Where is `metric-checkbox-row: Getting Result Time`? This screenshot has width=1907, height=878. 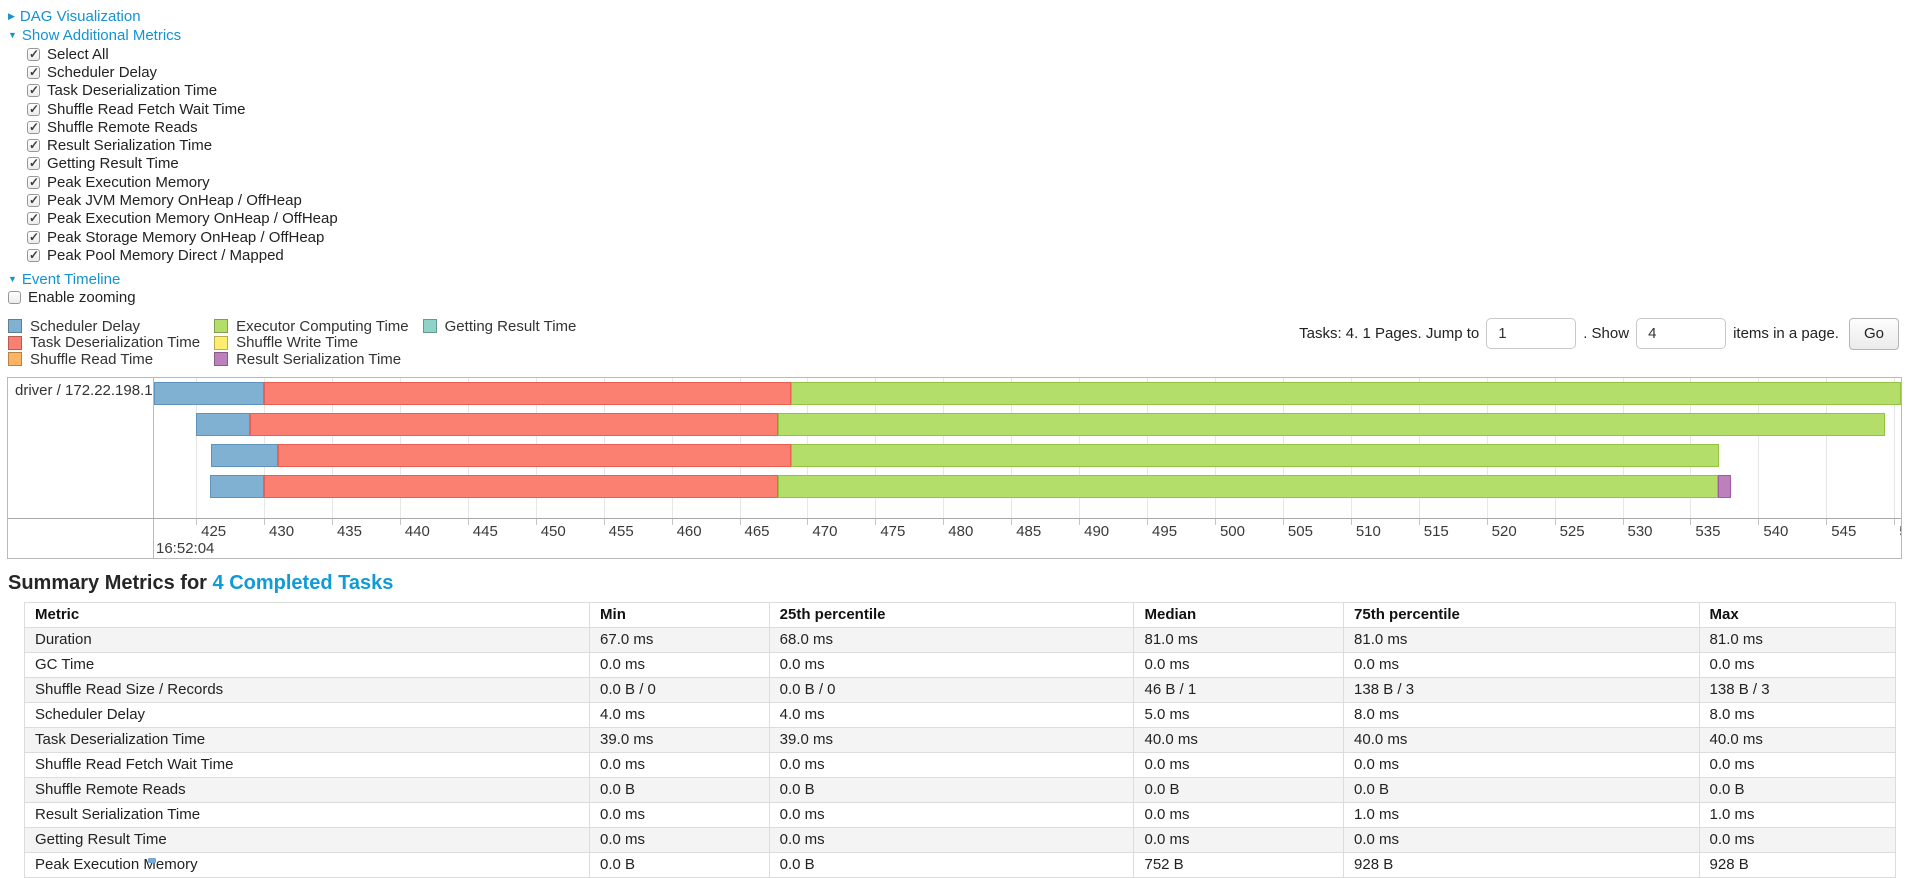 metric-checkbox-row: Getting Result Time is located at coordinates (963, 164).